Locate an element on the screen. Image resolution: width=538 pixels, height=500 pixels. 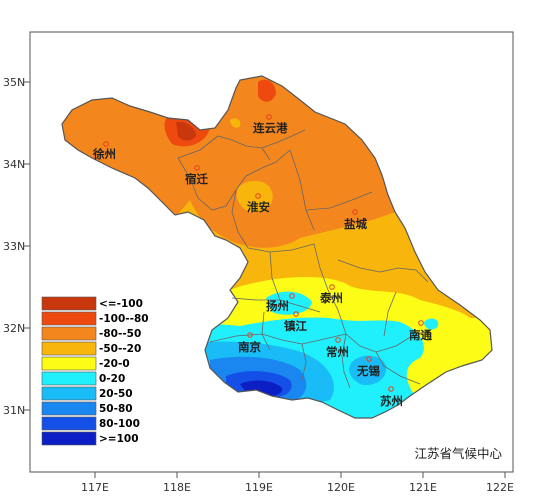
city-marker-wuxi is located at coordinates (369, 359).